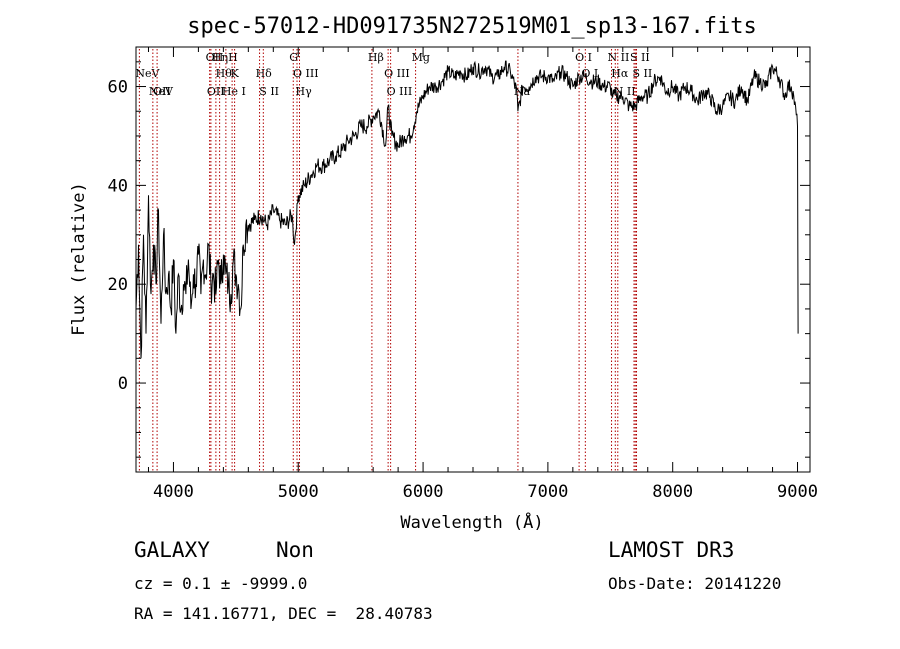  Describe the element at coordinates (123, 384) in the screenshot. I see `y-tick-label-0: 0` at that location.